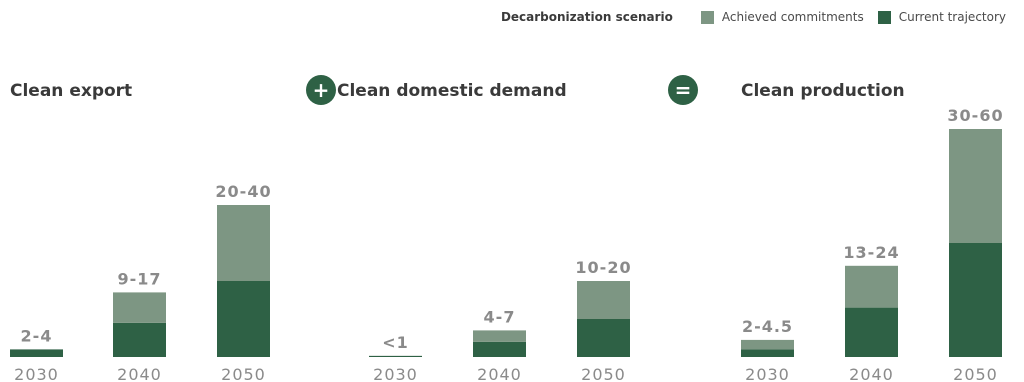 The height and width of the screenshot is (382, 1024). Describe the element at coordinates (603, 267) in the screenshot. I see `data-label-2-2050: 10-20` at that location.